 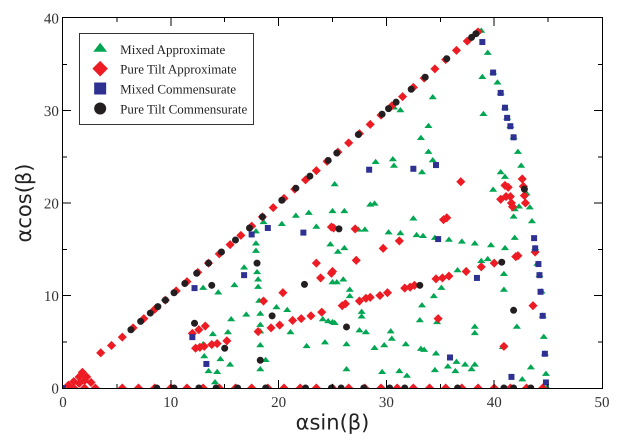 What do you see at coordinates (55, 389) in the screenshot?
I see `y-tick-label: 0` at bounding box center [55, 389].